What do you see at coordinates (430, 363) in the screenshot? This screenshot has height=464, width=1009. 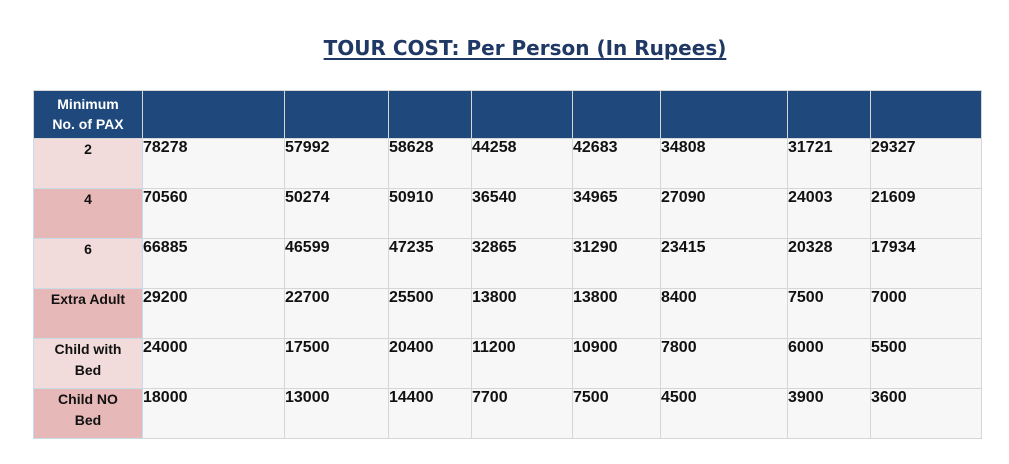 I see `table-cell: 20400` at bounding box center [430, 363].